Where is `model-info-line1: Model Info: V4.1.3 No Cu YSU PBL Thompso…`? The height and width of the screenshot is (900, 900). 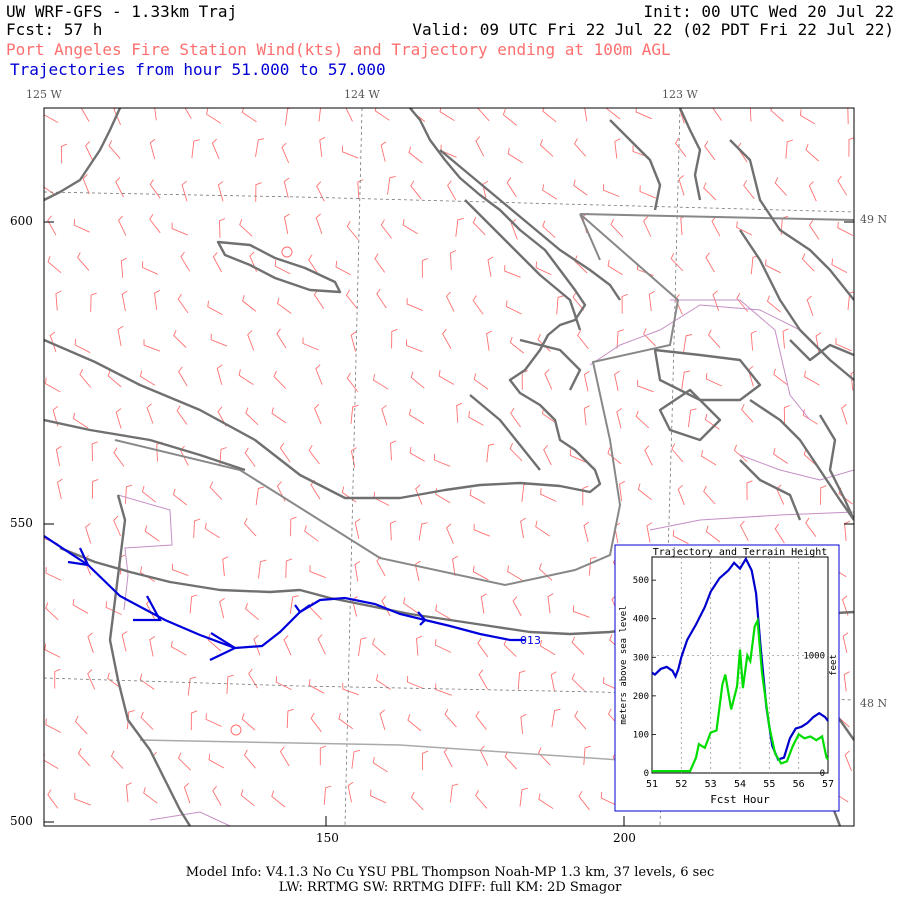 model-info-line1: Model Info: V4.1.3 No Cu YSU PBL Thompso… is located at coordinates (450, 872).